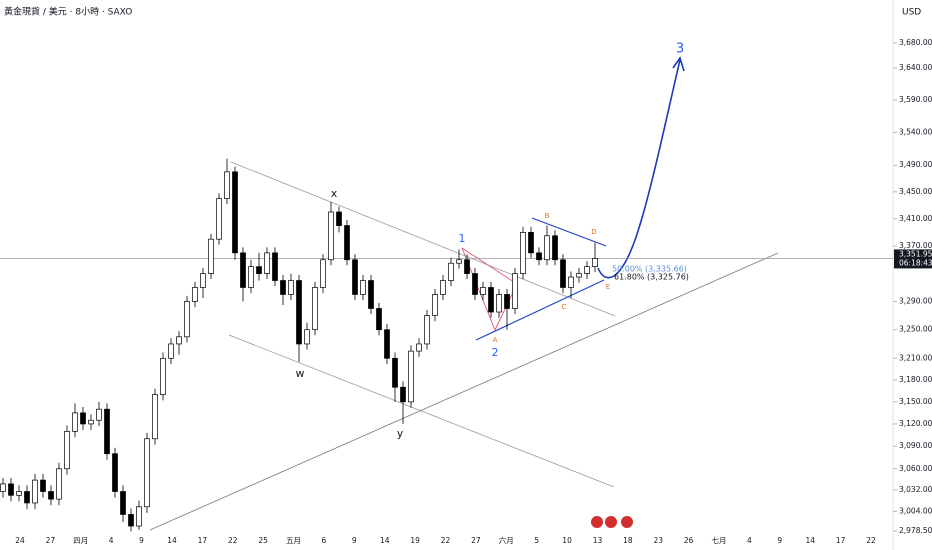 The image size is (932, 550). Describe the element at coordinates (915, 191) in the screenshot. I see `y-tick-label: 3,450.00` at that location.